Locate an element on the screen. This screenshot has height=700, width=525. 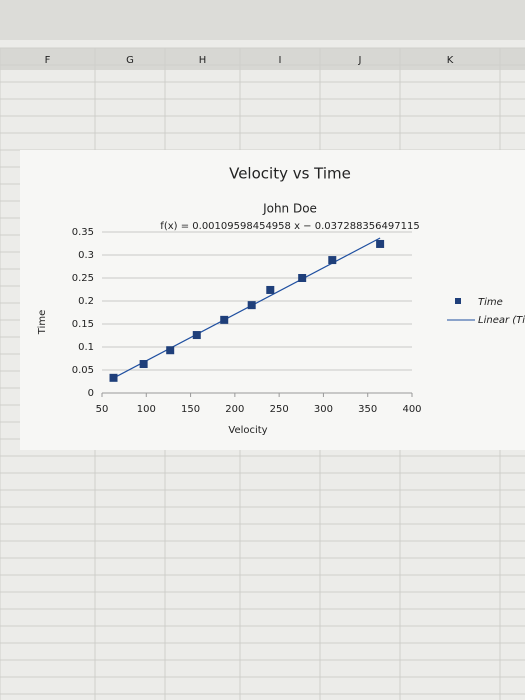
x-tick-label: 50 is located at coordinates (102, 409).